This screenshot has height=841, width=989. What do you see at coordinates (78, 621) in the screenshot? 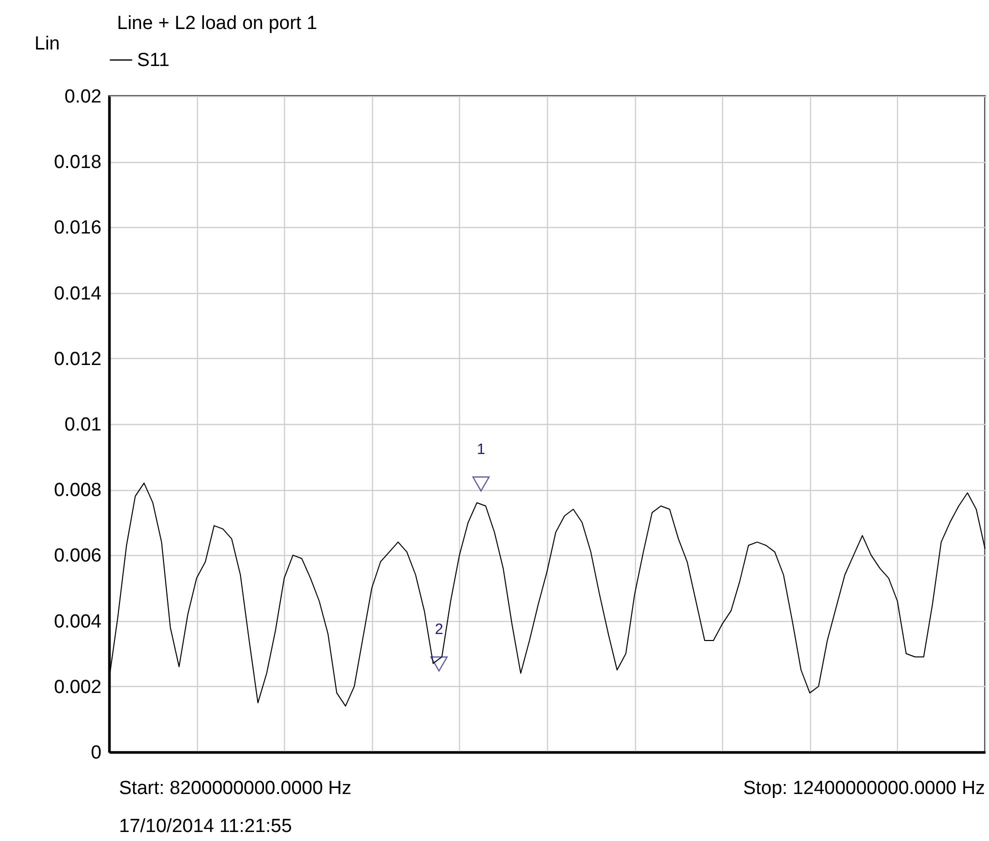
I see `y-tick-label: 0.004` at bounding box center [78, 621].